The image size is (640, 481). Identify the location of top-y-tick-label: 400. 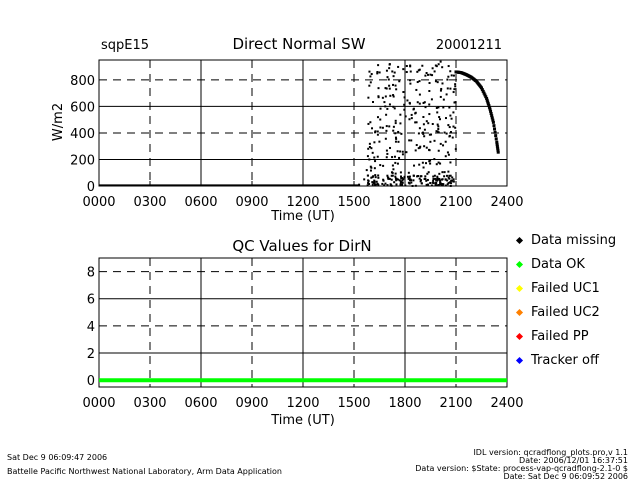
(82, 134).